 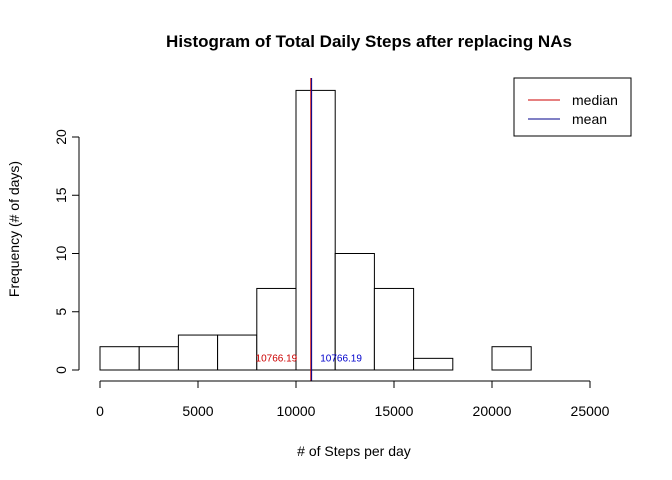 I want to click on annotation-1: 10766.19, so click(x=341, y=358).